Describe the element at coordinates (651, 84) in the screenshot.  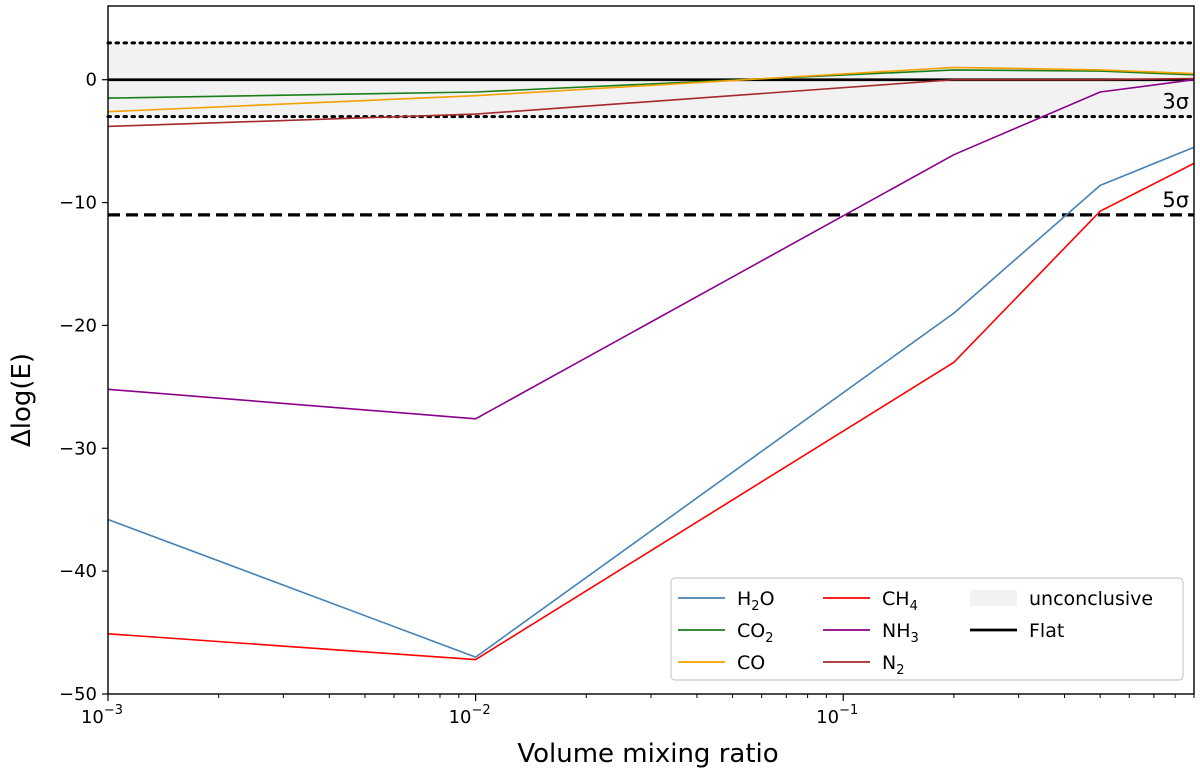
I see `series-line-co2` at that location.